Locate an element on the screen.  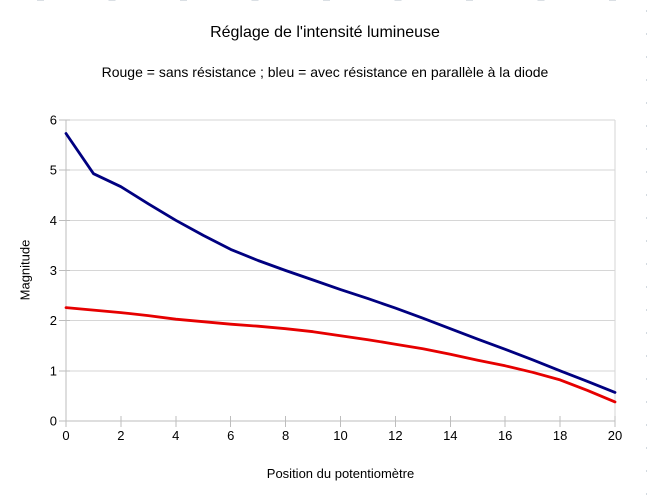
y-tick-label: 6 is located at coordinates (53, 120).